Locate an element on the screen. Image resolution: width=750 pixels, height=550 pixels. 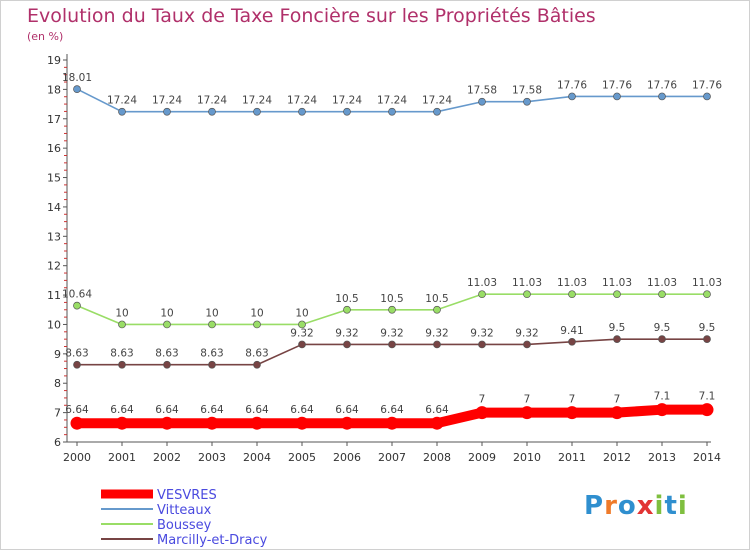
x-tick-label: 2000 is located at coordinates (77, 457).